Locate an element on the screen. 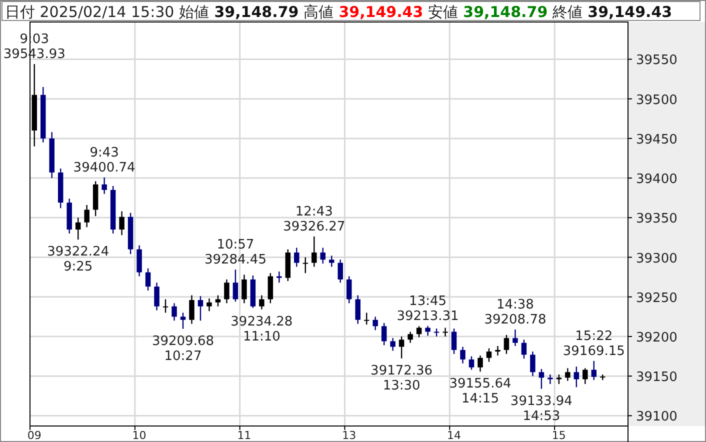  y-tick-label: 39200 is located at coordinates (657, 338).